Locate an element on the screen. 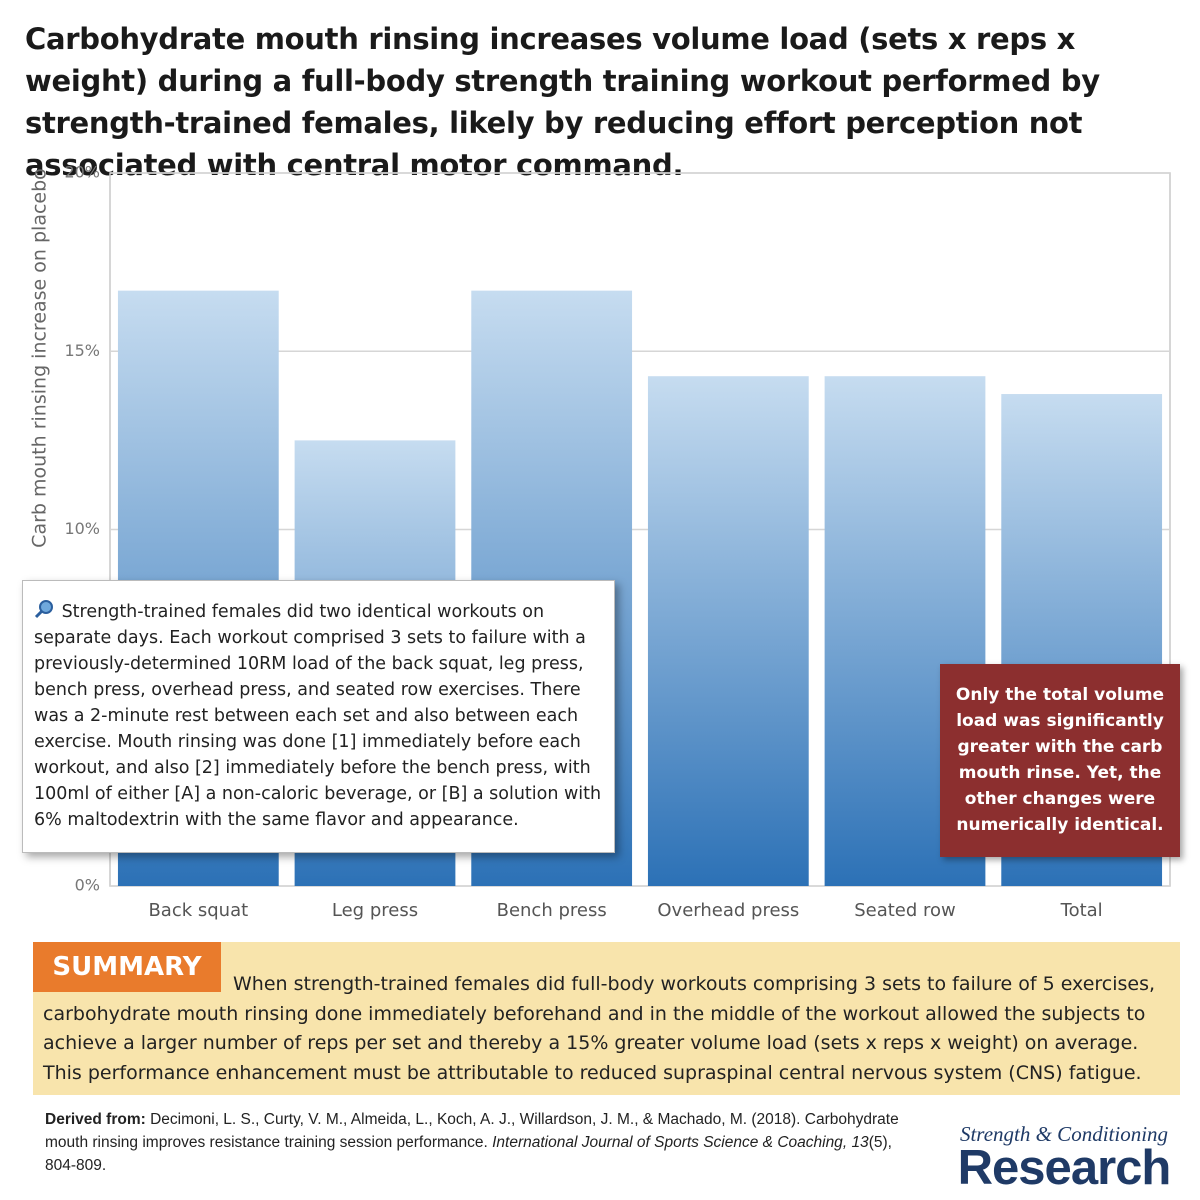  y-tick-label: 10% is located at coordinates (82, 528).